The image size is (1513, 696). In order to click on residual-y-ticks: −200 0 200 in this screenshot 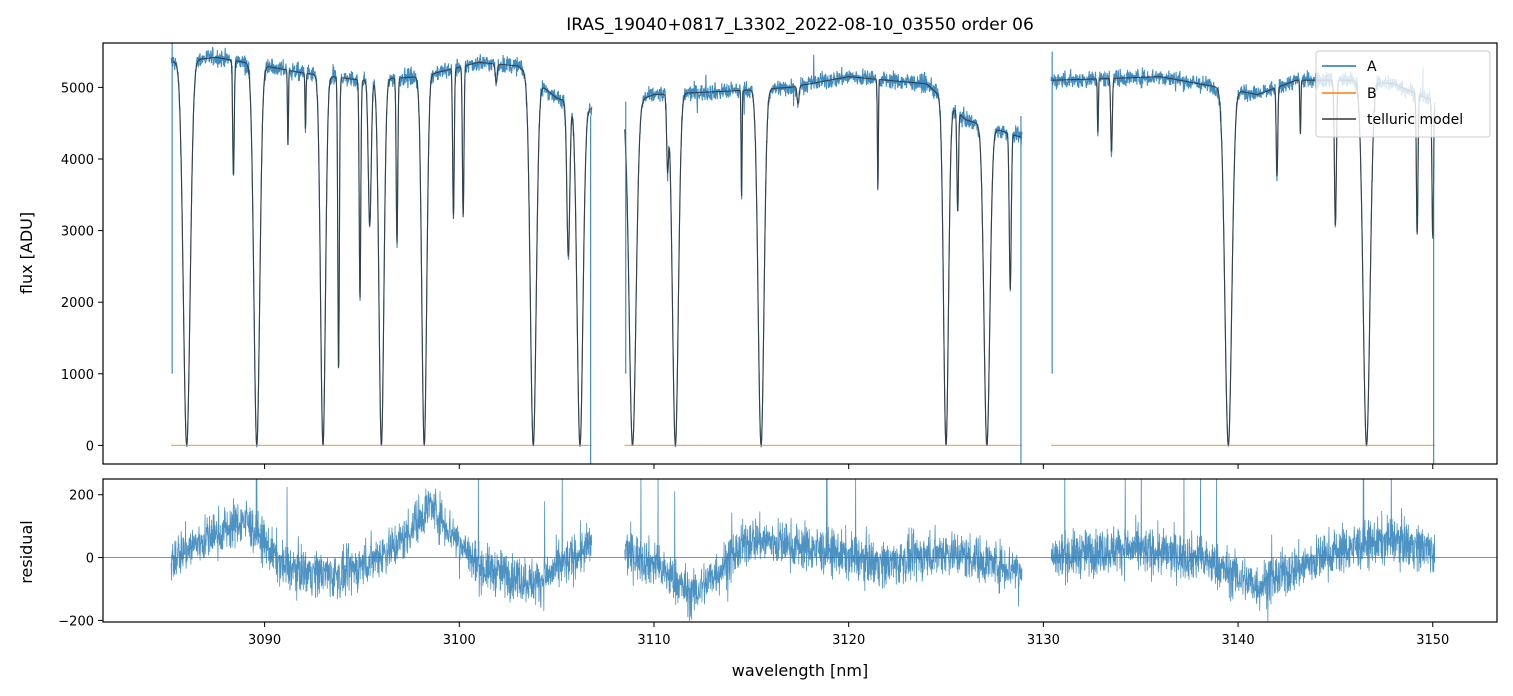, I will do `click(80, 559)`.